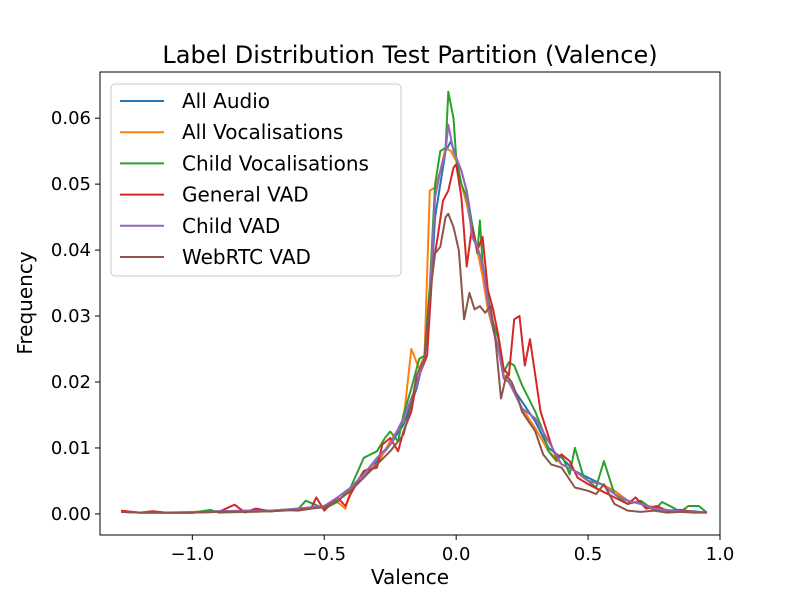 The image size is (800, 600). I want to click on x-axis: −1.0 −0.5 0.0 0.5 1.0, so click(452, 550).